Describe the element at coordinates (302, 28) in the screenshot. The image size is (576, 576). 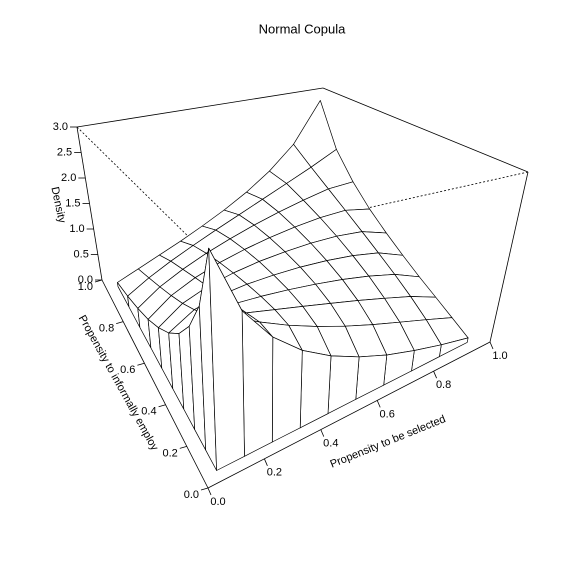
I see `chart-title: Normal Copula` at that location.